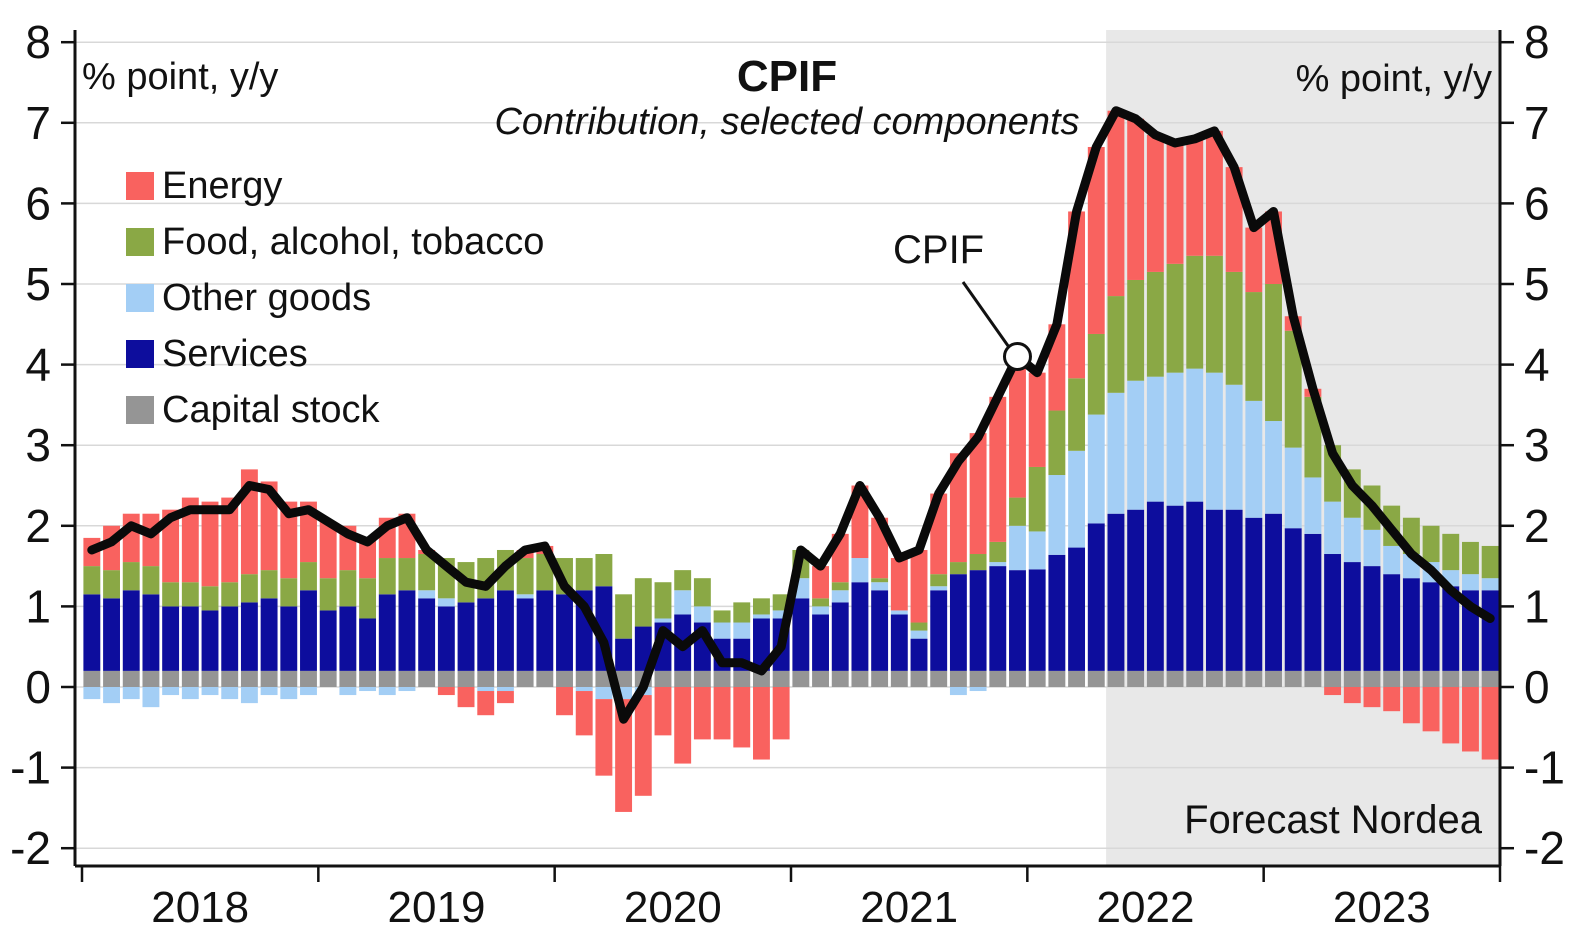  What do you see at coordinates (1393, 79) in the screenshot?
I see `y-axis-unit-label-right: % point, y/y` at bounding box center [1393, 79].